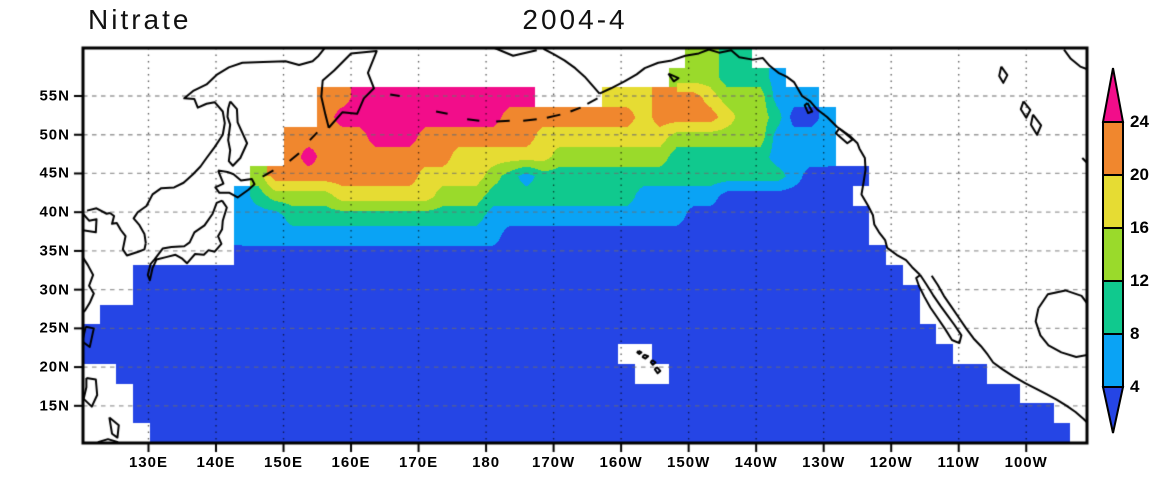  What do you see at coordinates (1139, 280) in the screenshot?
I see `colorbar-tick-label-12: 12` at bounding box center [1139, 280].